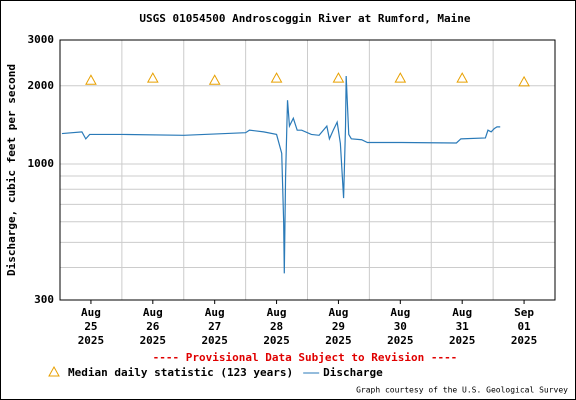  What do you see at coordinates (11, 170) in the screenshot?
I see `y-axis-label: Discharge, cubic feet per second` at bounding box center [11, 170].